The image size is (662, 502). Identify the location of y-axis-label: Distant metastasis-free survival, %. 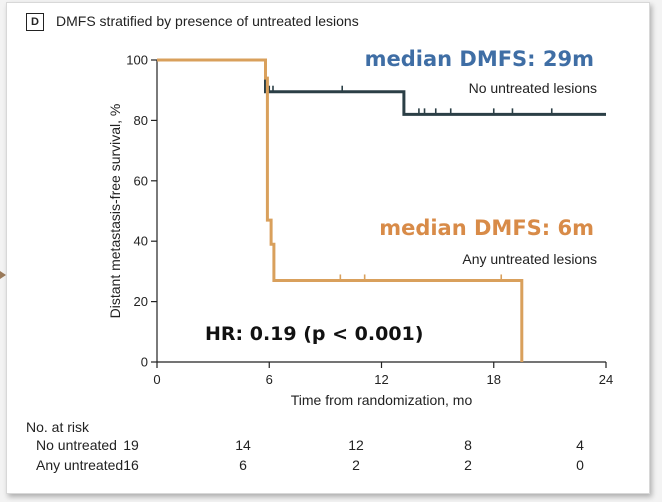
(115, 211).